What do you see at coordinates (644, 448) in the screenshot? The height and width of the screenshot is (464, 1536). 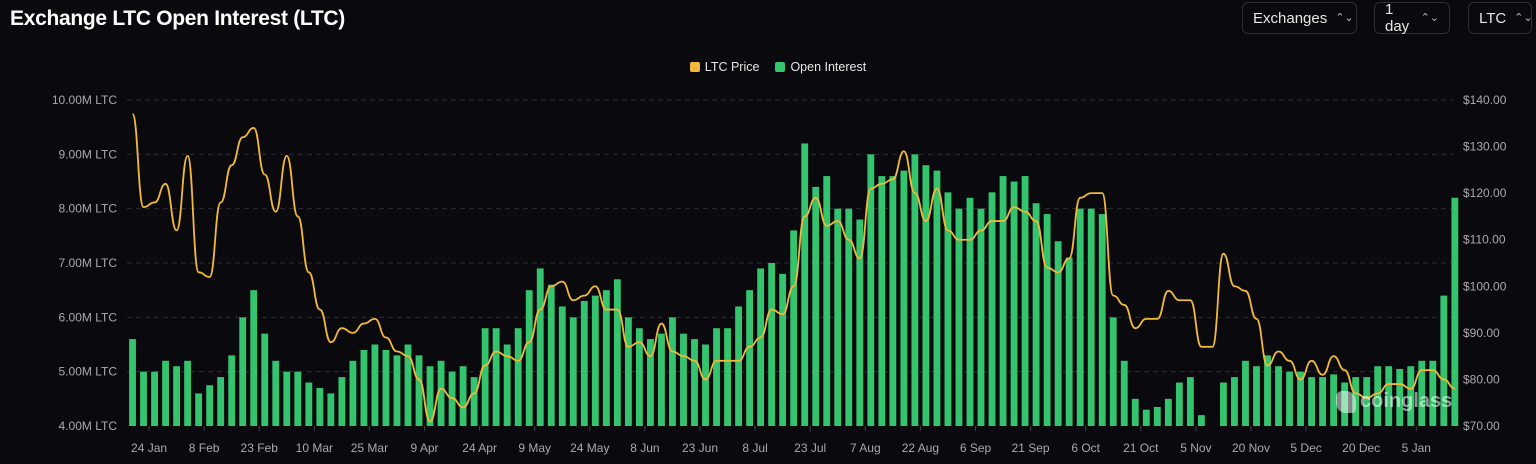 I see `x-axis-tick-label: 8 Jun` at bounding box center [644, 448].